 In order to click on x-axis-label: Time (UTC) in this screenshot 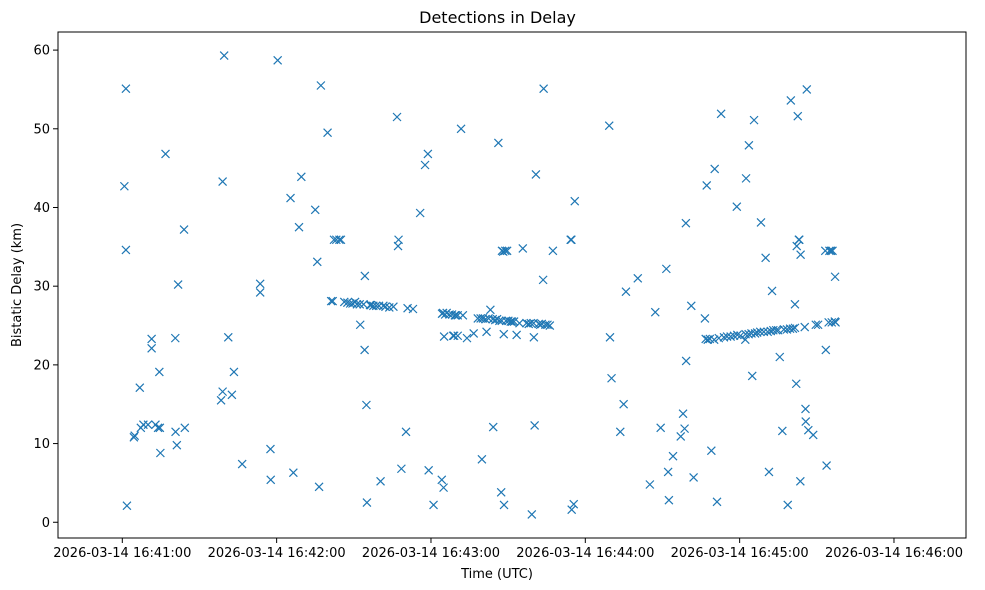, I will do `click(496, 574)`.